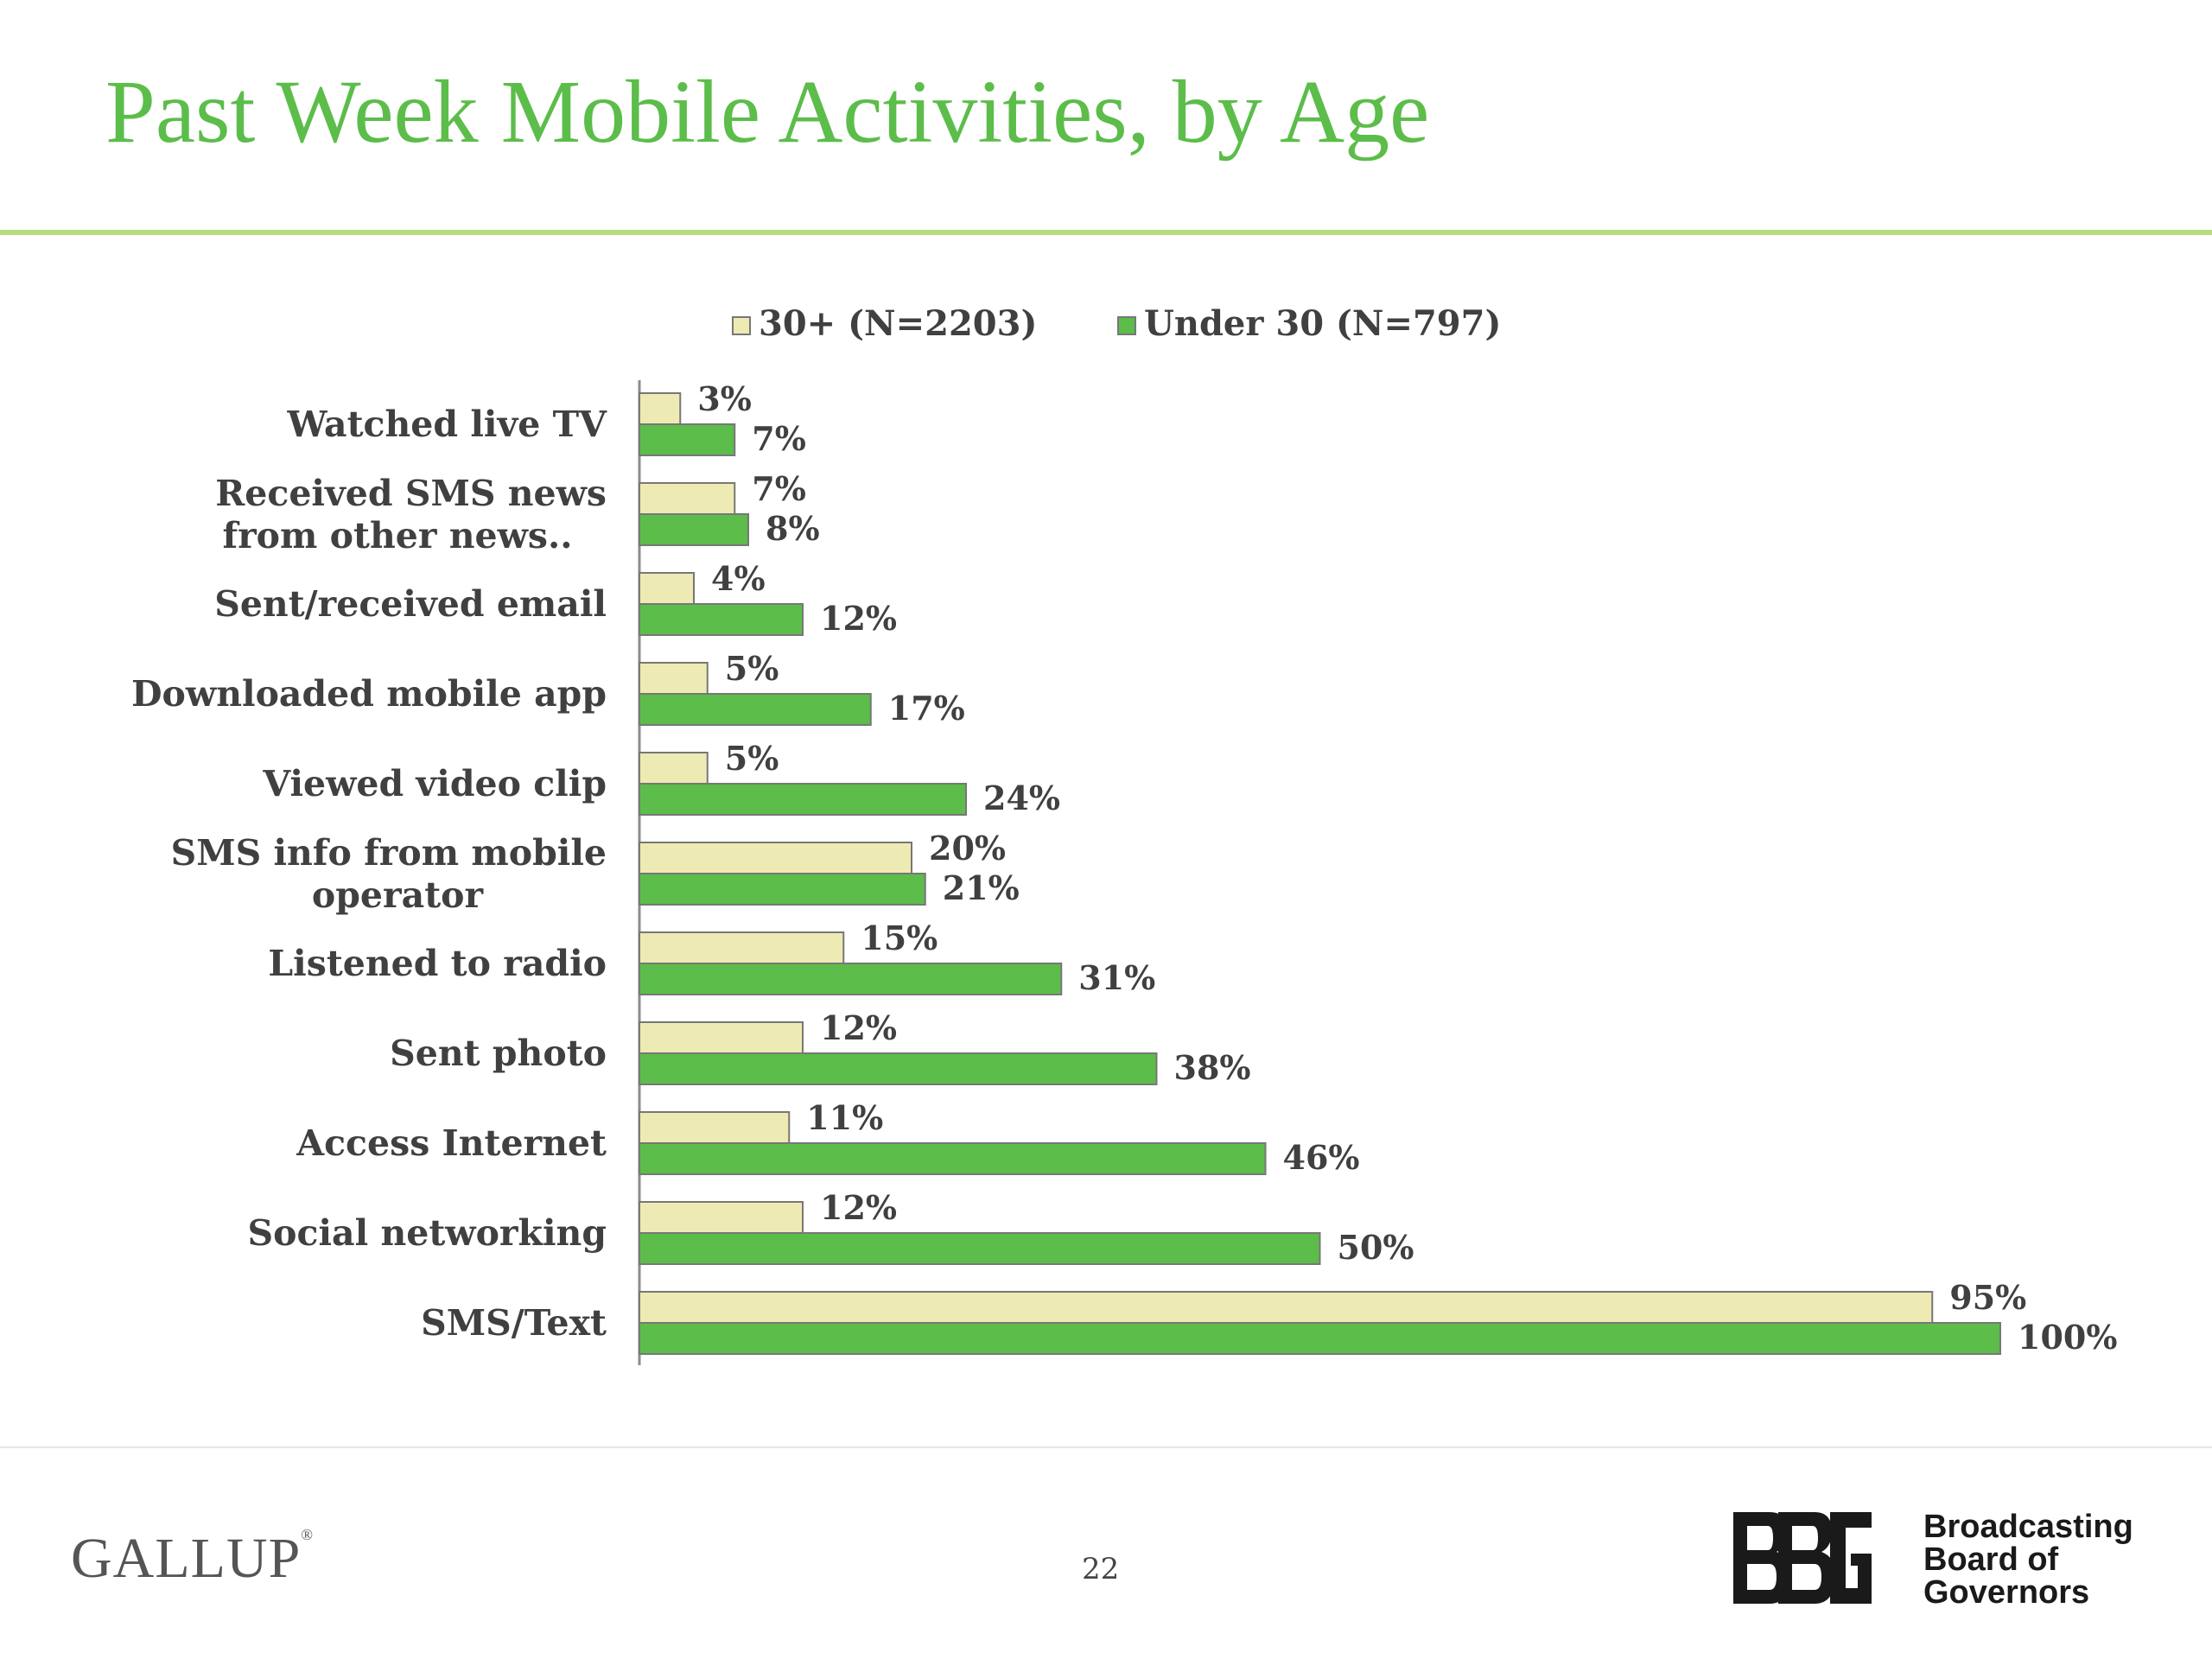  I want to click on bar-30-plus-sms-info-from-mobile-operator, so click(775, 858).